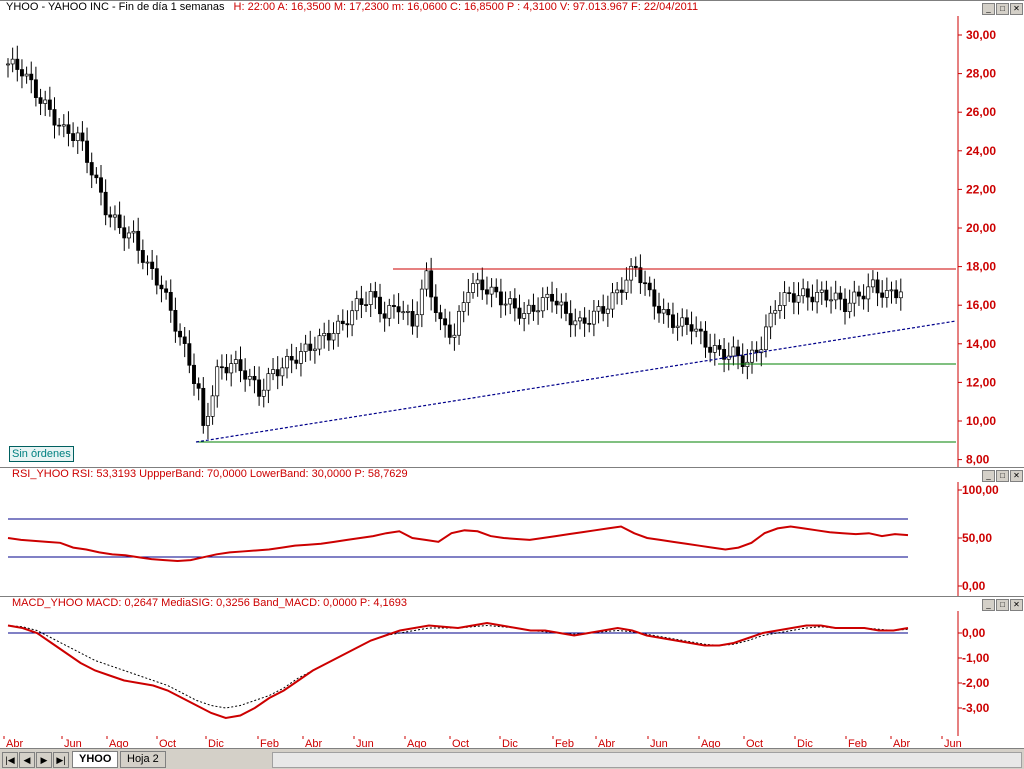 This screenshot has height=769, width=1024. I want to click on first-sheet-button: |◀, so click(10, 760).